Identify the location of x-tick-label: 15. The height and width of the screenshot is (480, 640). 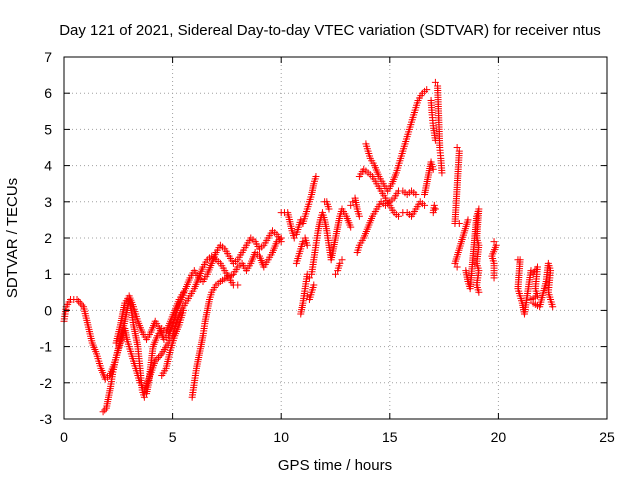
(390, 437).